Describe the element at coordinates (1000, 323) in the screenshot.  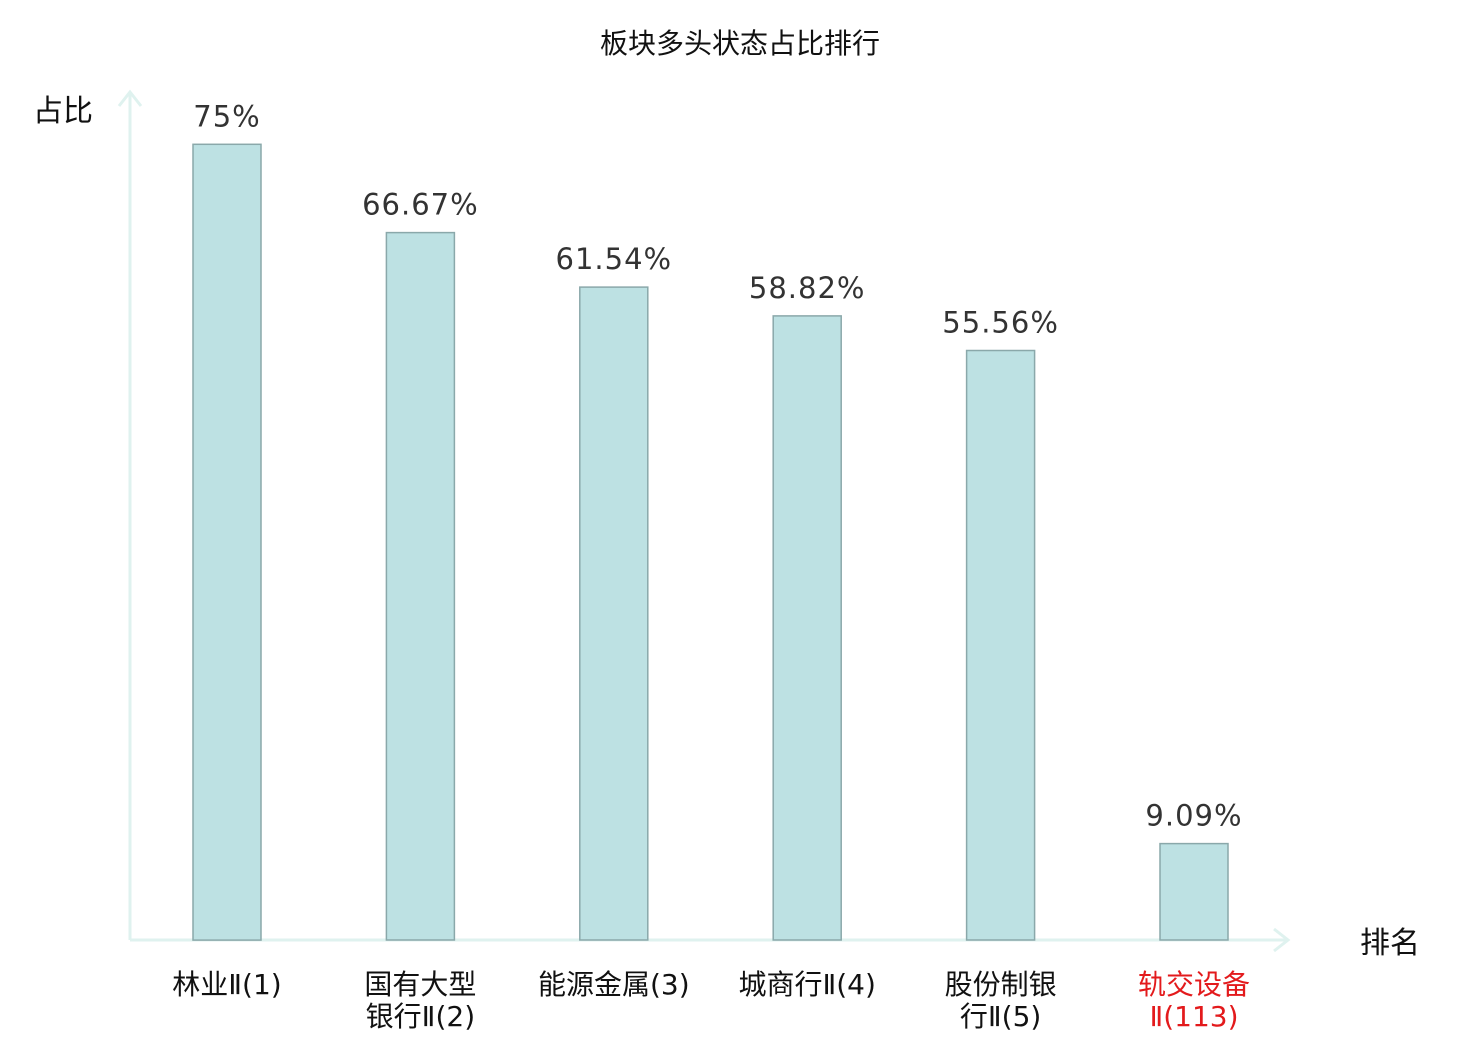
I see `value-label: 55.56%` at that location.